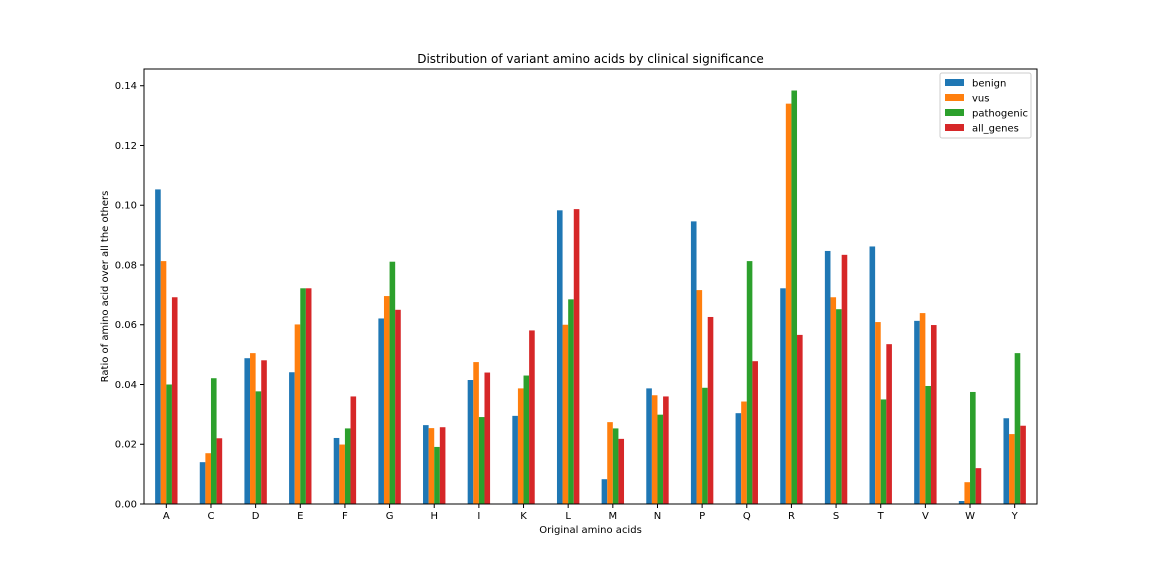 The image size is (1152, 576). Describe the element at coordinates (126, 505) in the screenshot. I see `y-tick-label: 0.00` at that location.